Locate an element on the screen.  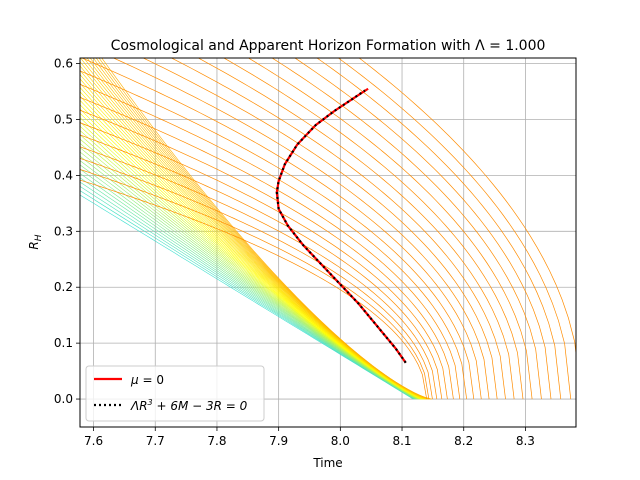
legend: μ = 0 ΛR3 + 6M − 3R = 0 is located at coordinates (175, 393).